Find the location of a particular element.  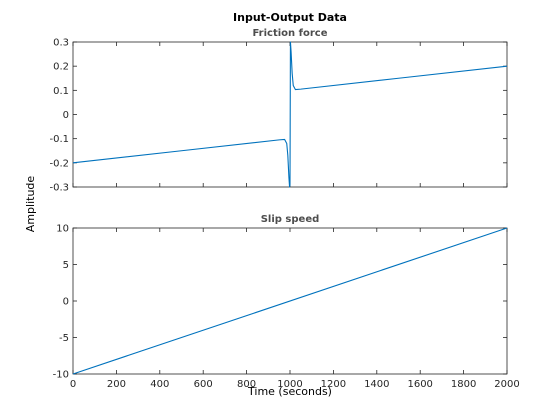

y-axis-label: Amplitude is located at coordinates (30, 204).